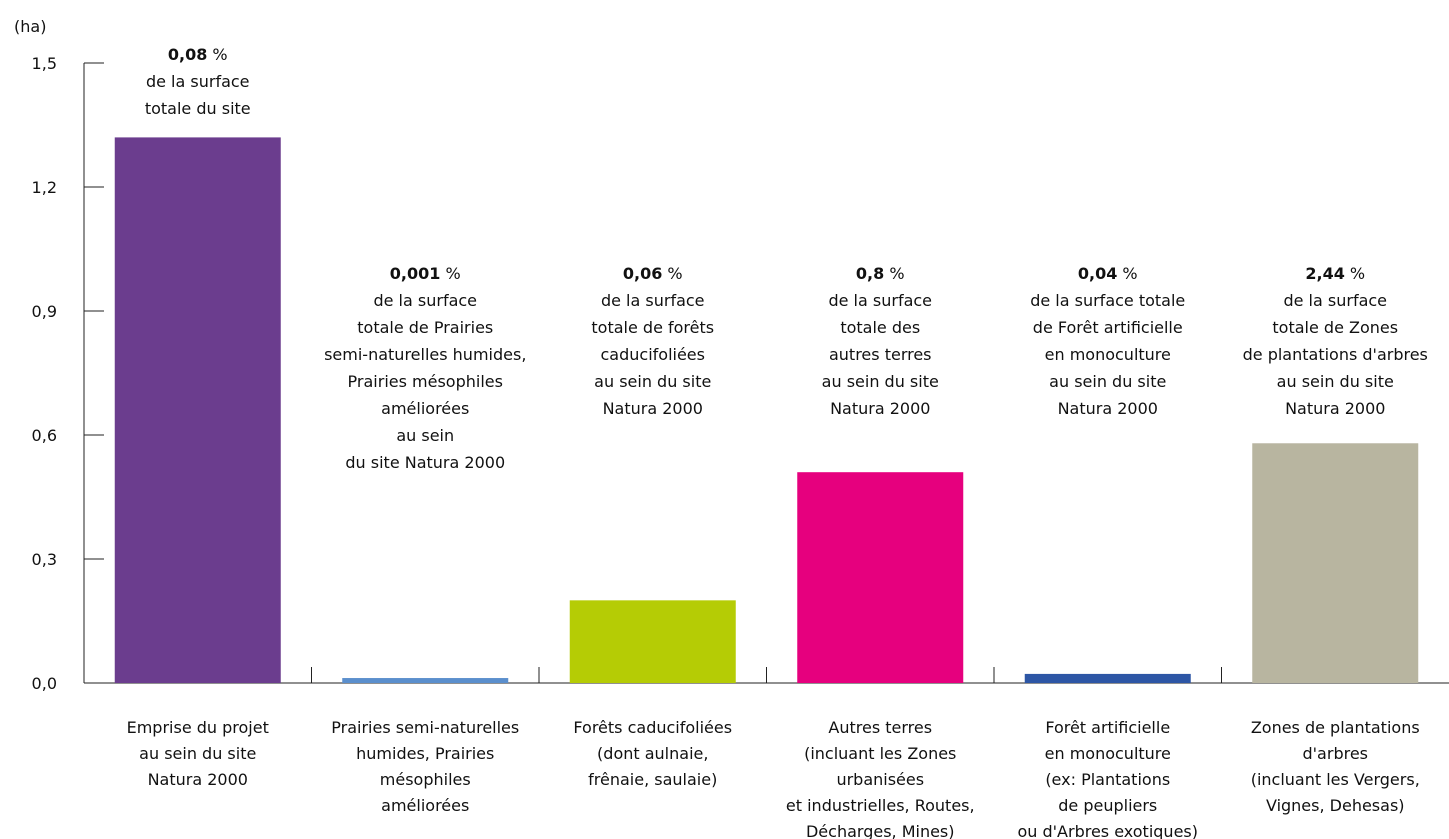 This screenshot has height=839, width=1449. What do you see at coordinates (44, 559) in the screenshot?
I see `y-tick-label: 0,3` at bounding box center [44, 559].